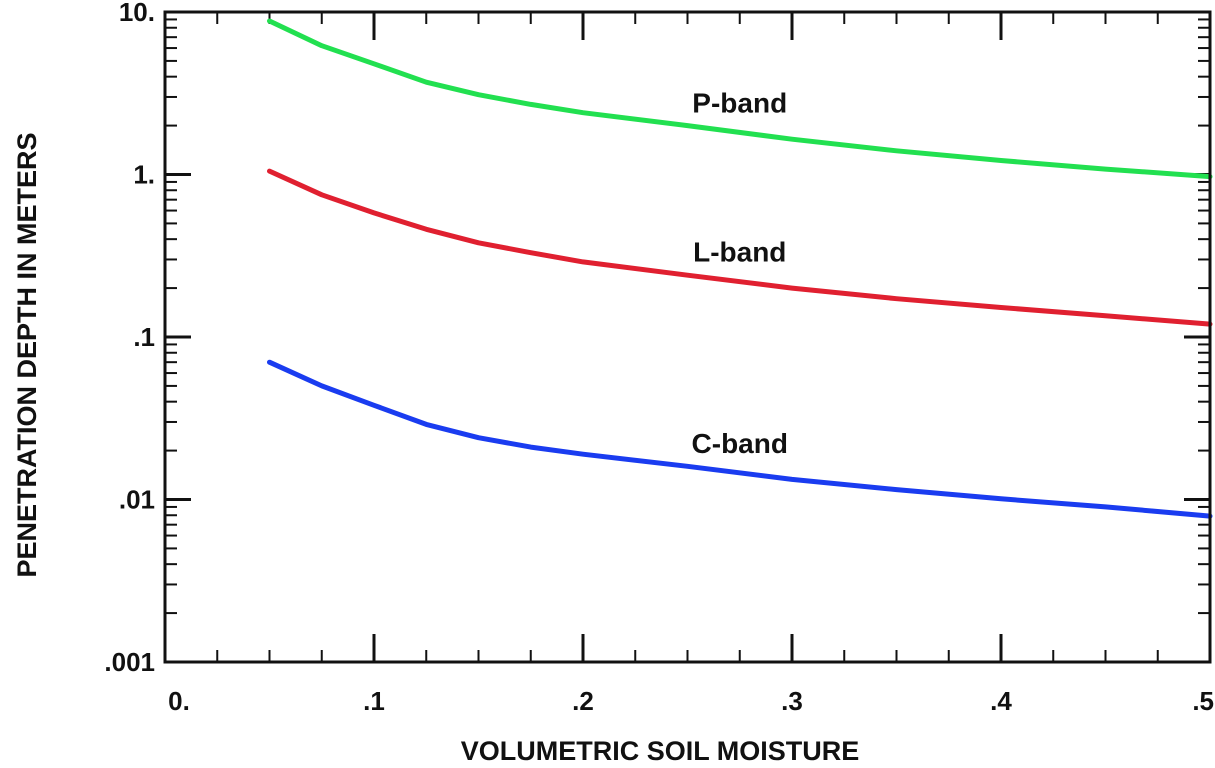 The image size is (1215, 768). What do you see at coordinates (129, 662) in the screenshot?
I see `y-tick-label: .001` at bounding box center [129, 662].